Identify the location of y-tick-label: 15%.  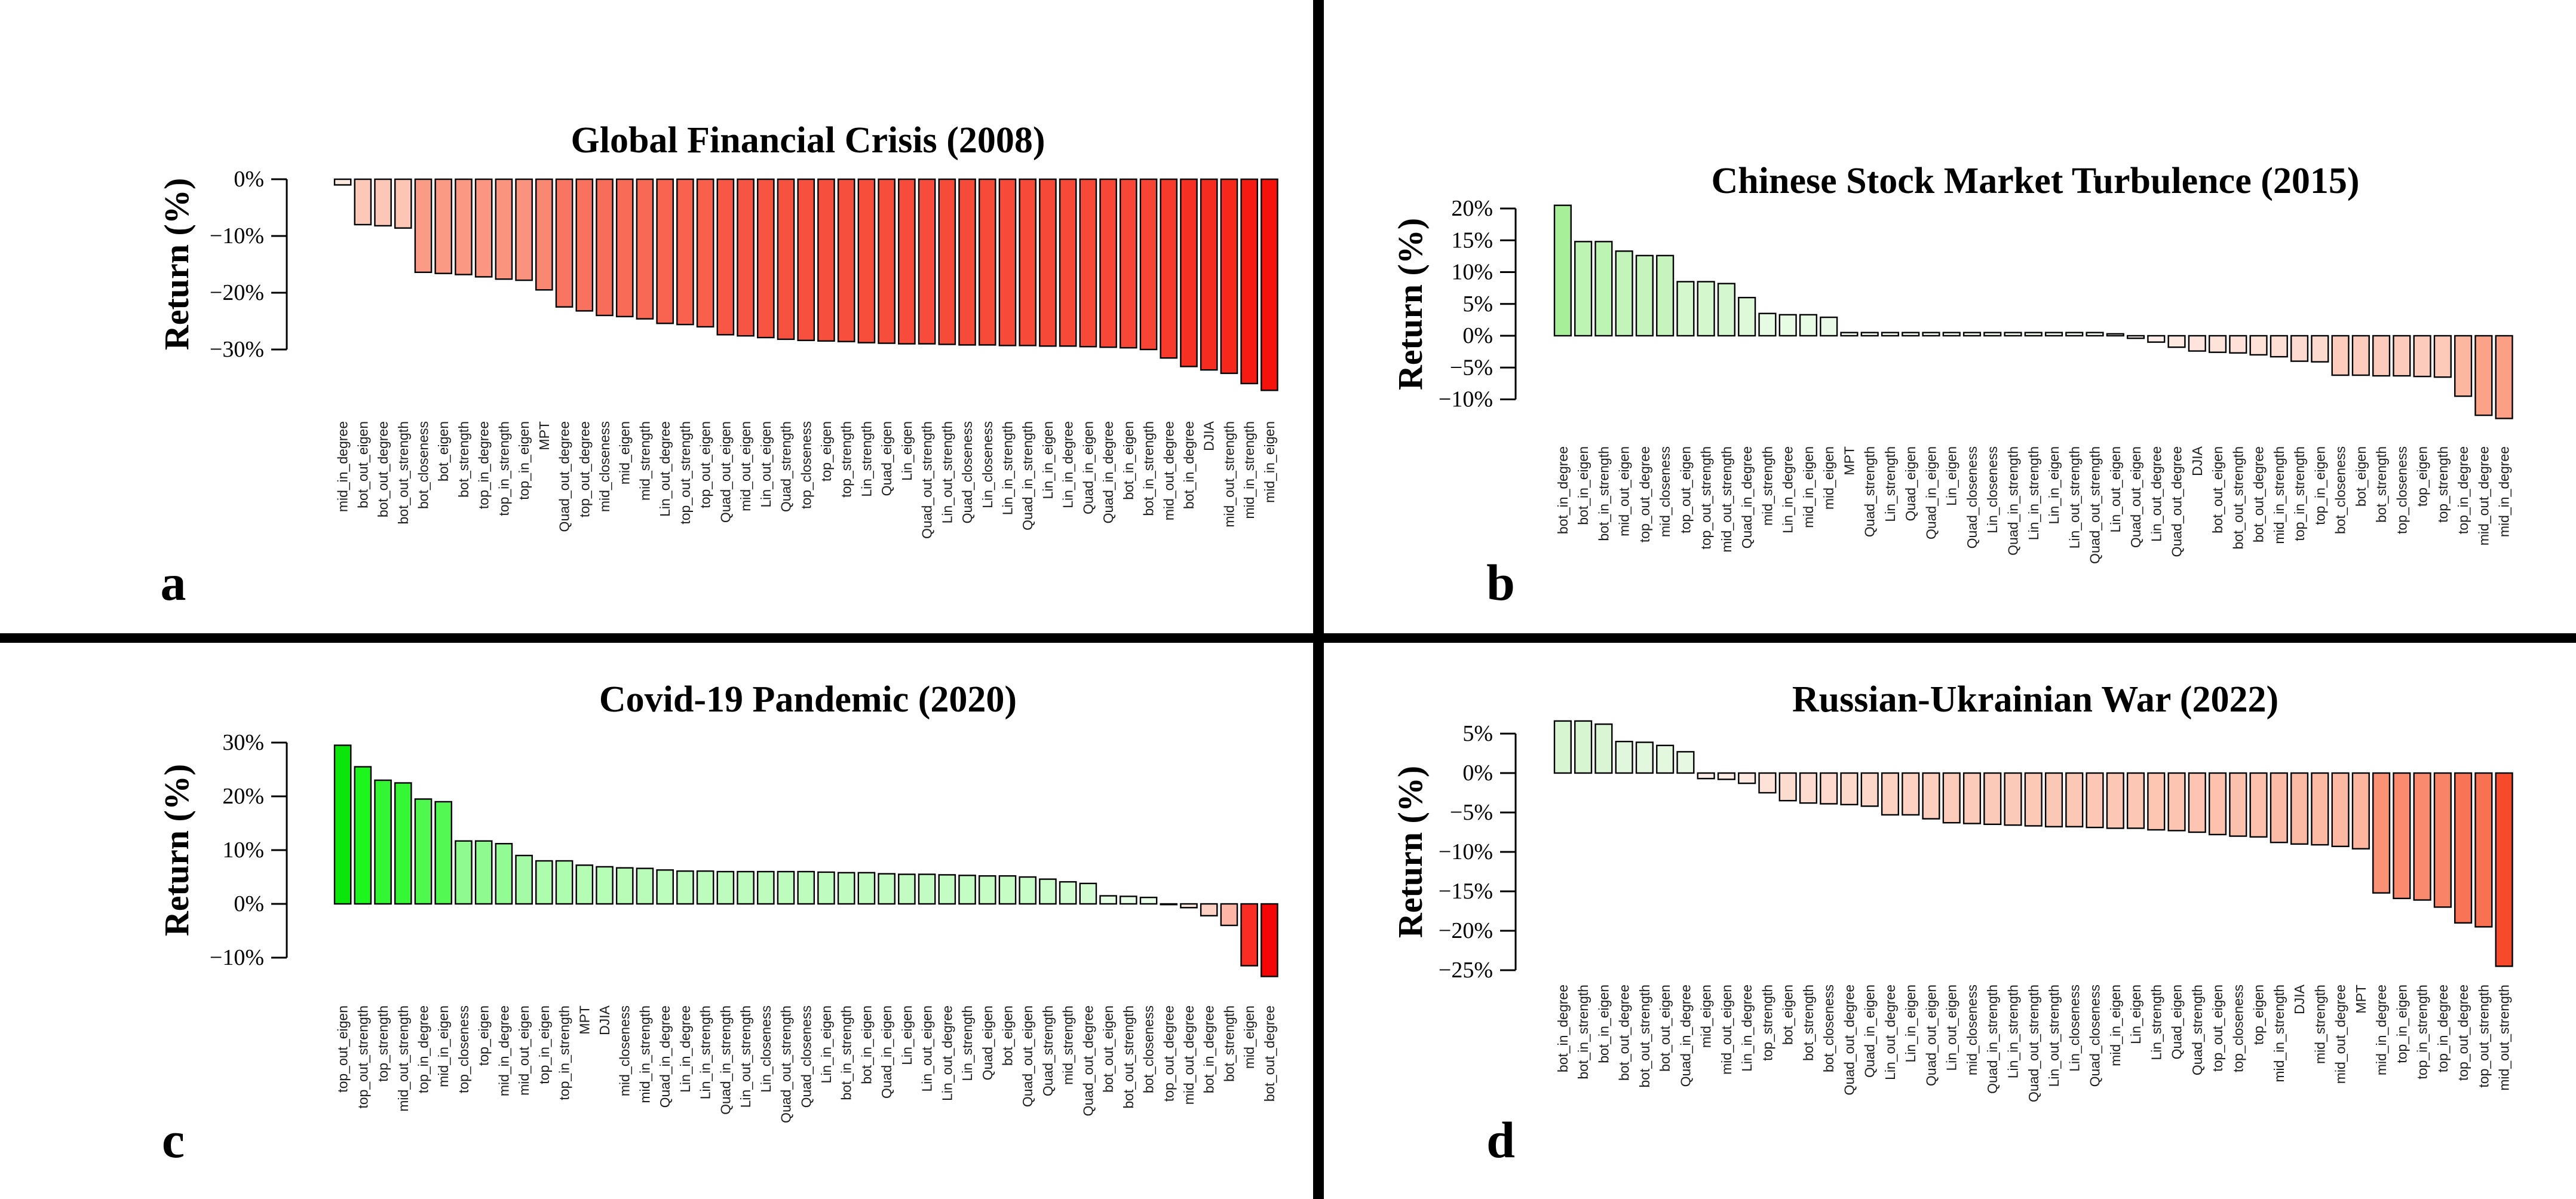
(1472, 240).